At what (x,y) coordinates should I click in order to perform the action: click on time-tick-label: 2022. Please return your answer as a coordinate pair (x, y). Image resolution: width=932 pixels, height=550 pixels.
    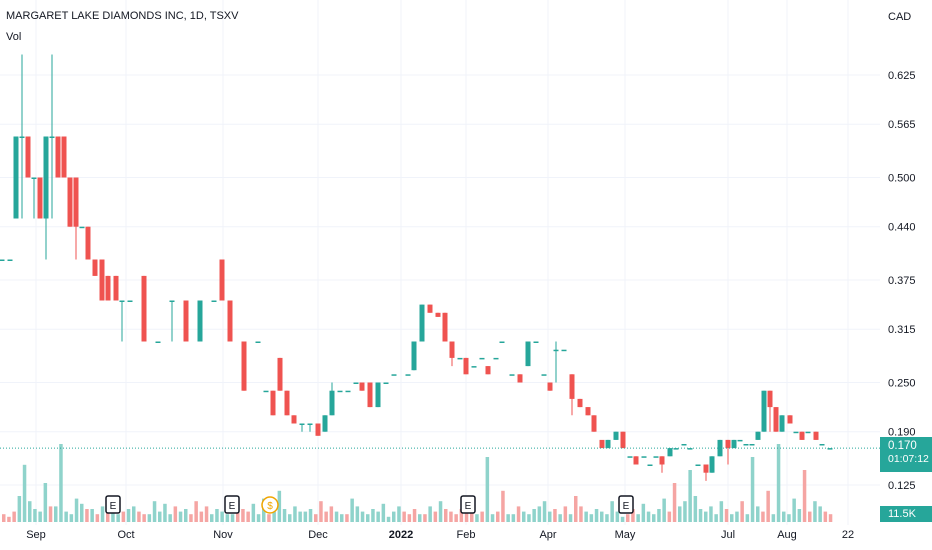
    Looking at the image, I should click on (401, 535).